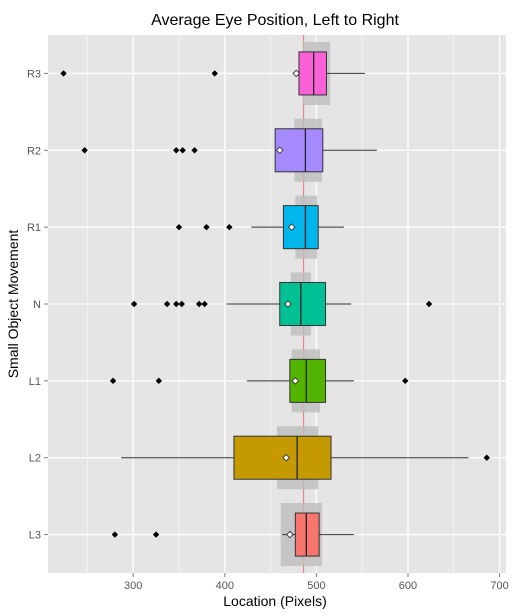  I want to click on y-tick-label: L2, so click(35, 459).